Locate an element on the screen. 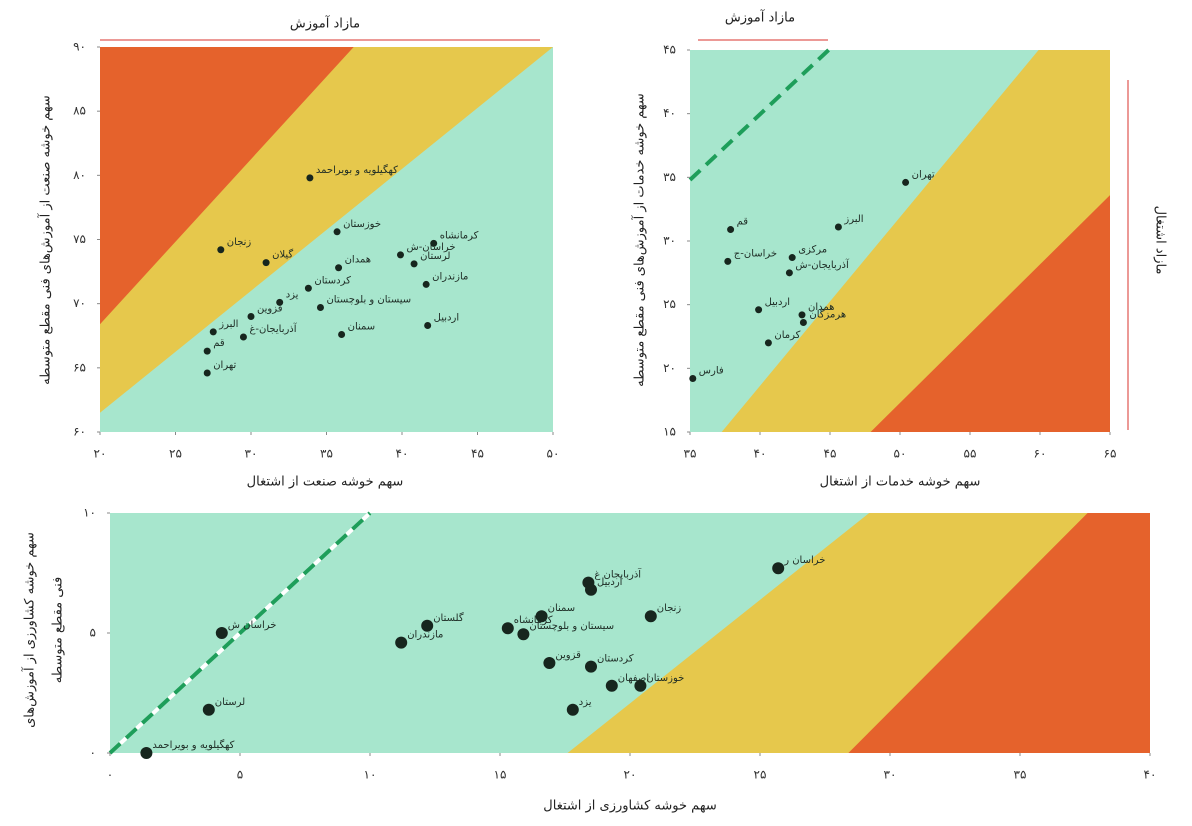 The width and height of the screenshot is (1192, 826). y-tick-label: ۸۰ is located at coordinates (79, 175).